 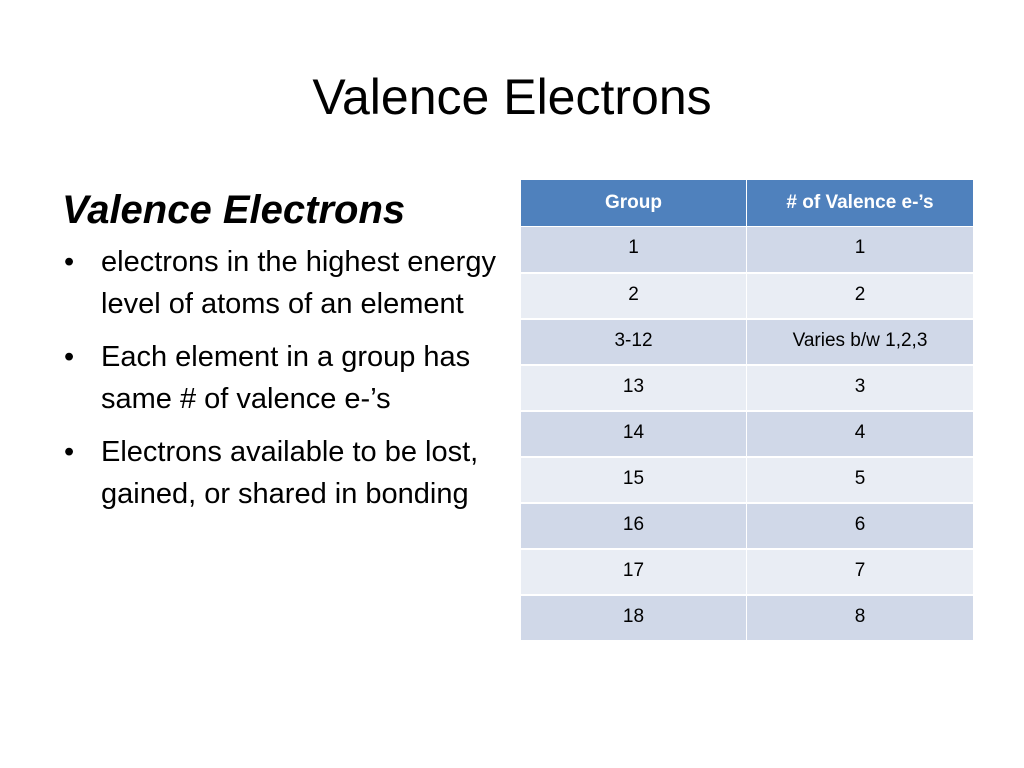 I want to click on table-cell-group: 18, so click(x=633, y=618).